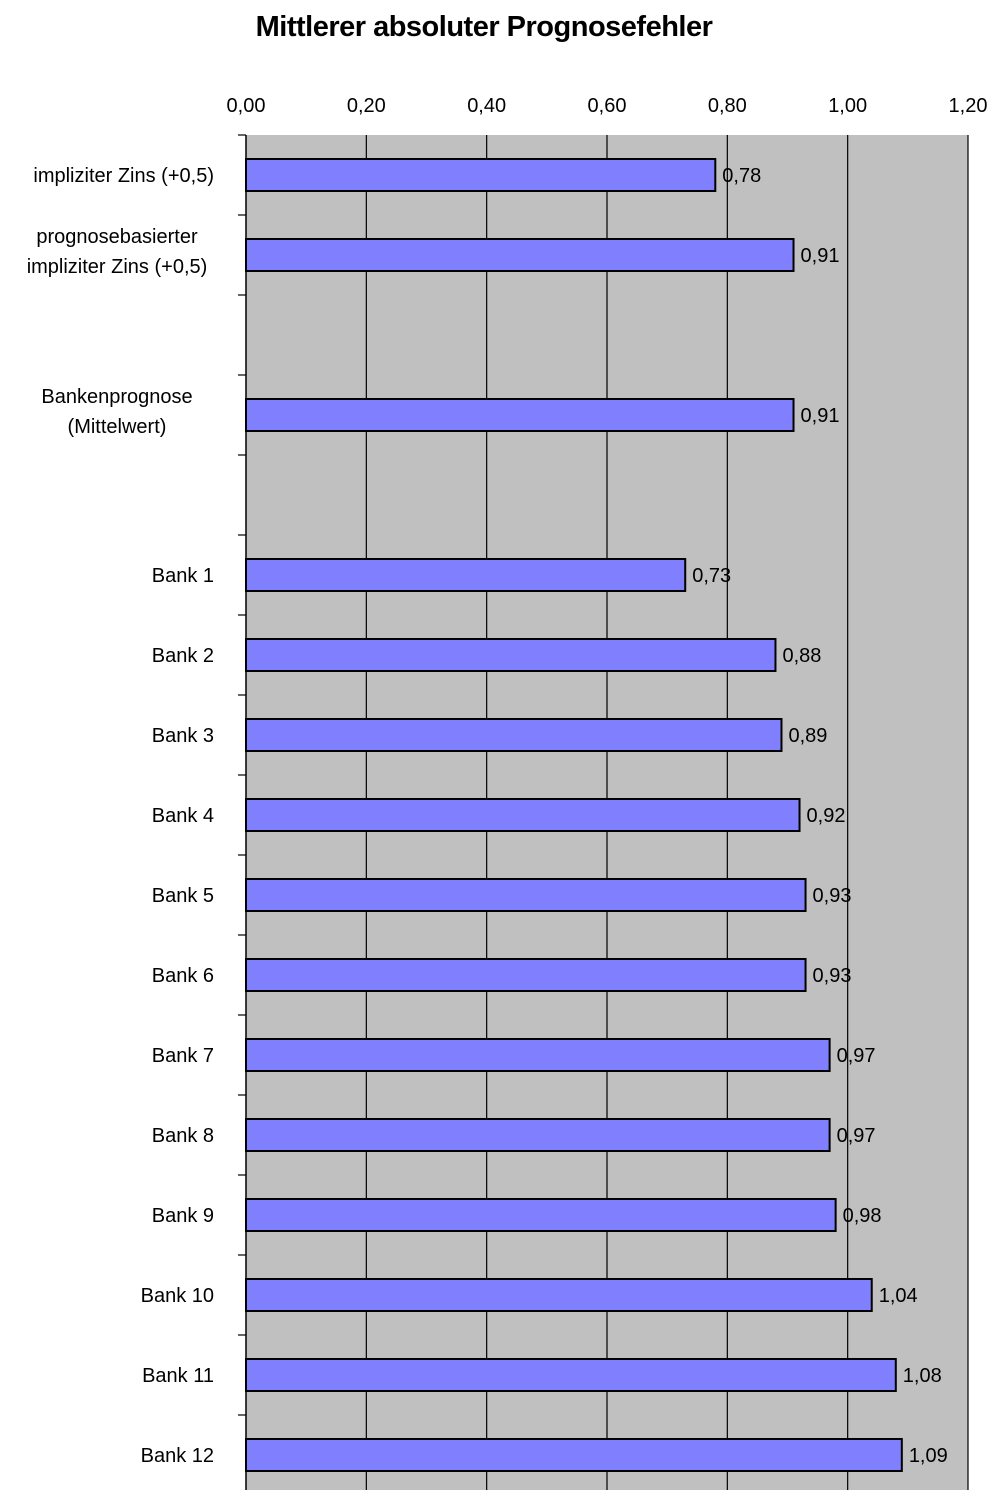  What do you see at coordinates (177, 1296) in the screenshot?
I see `category-label: Bank 10` at bounding box center [177, 1296].